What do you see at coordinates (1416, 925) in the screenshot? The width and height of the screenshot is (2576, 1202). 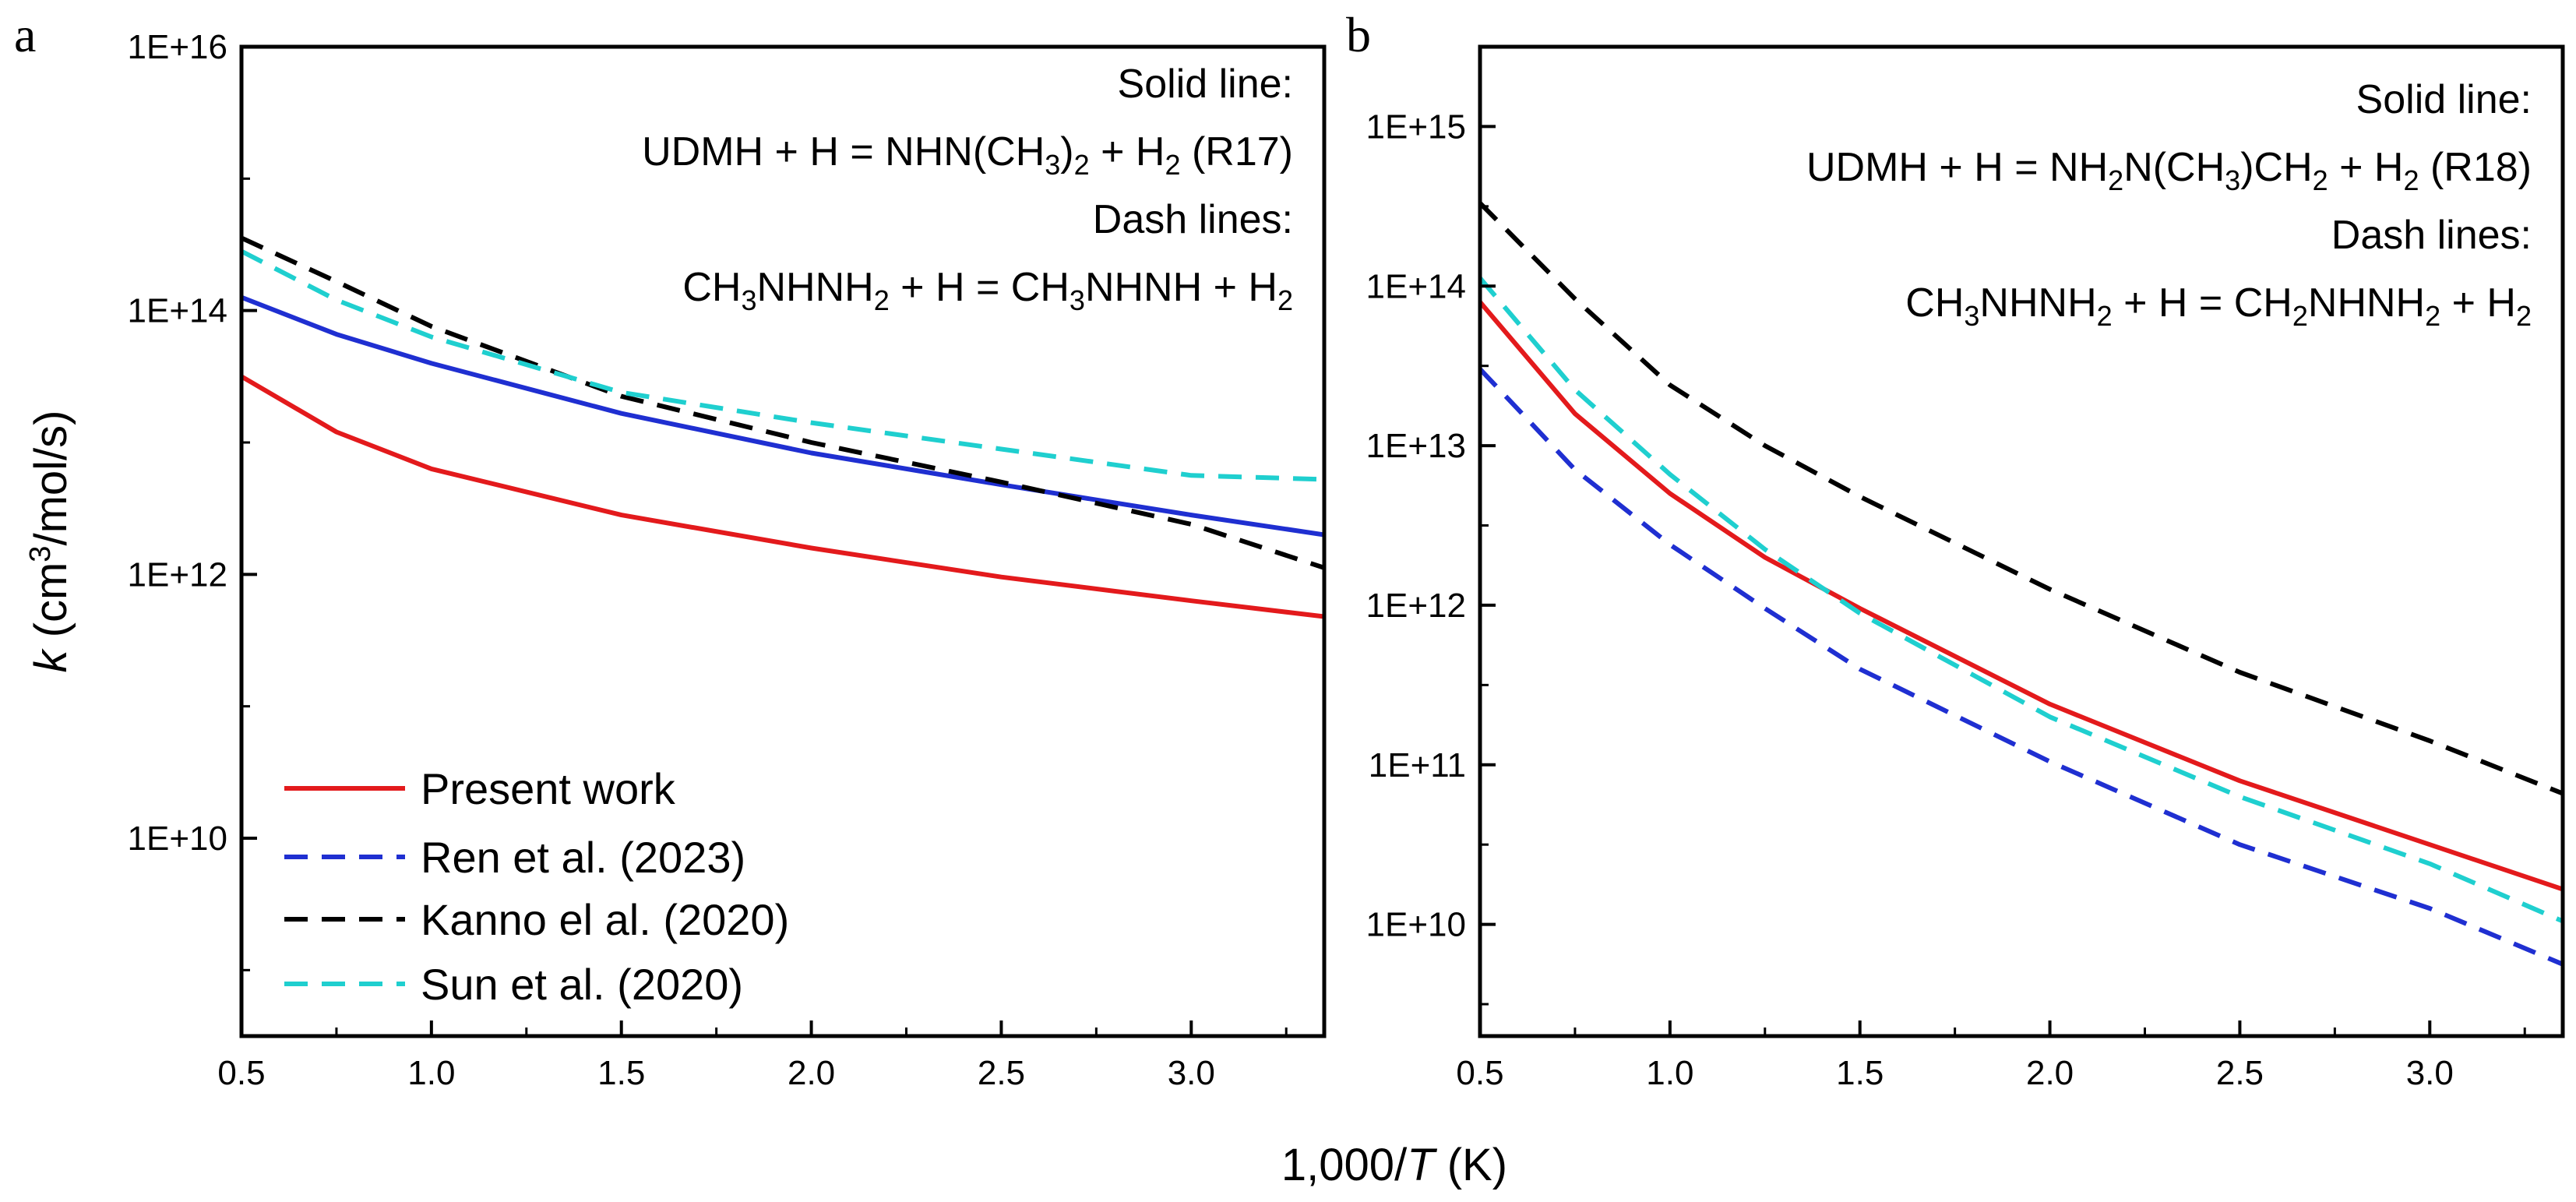 I see `panel-b-ytick-label-0: 1E+10` at bounding box center [1416, 925].